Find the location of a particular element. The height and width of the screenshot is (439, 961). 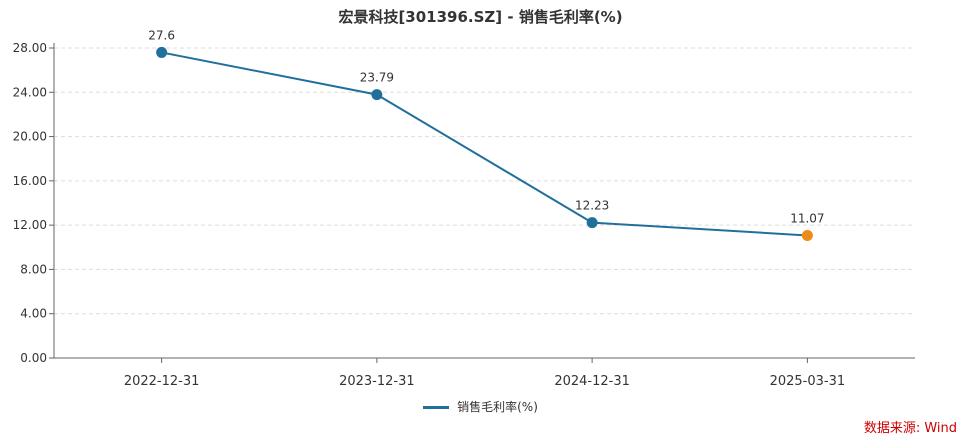

x-tick-label: 2023-12-31 is located at coordinates (377, 381).